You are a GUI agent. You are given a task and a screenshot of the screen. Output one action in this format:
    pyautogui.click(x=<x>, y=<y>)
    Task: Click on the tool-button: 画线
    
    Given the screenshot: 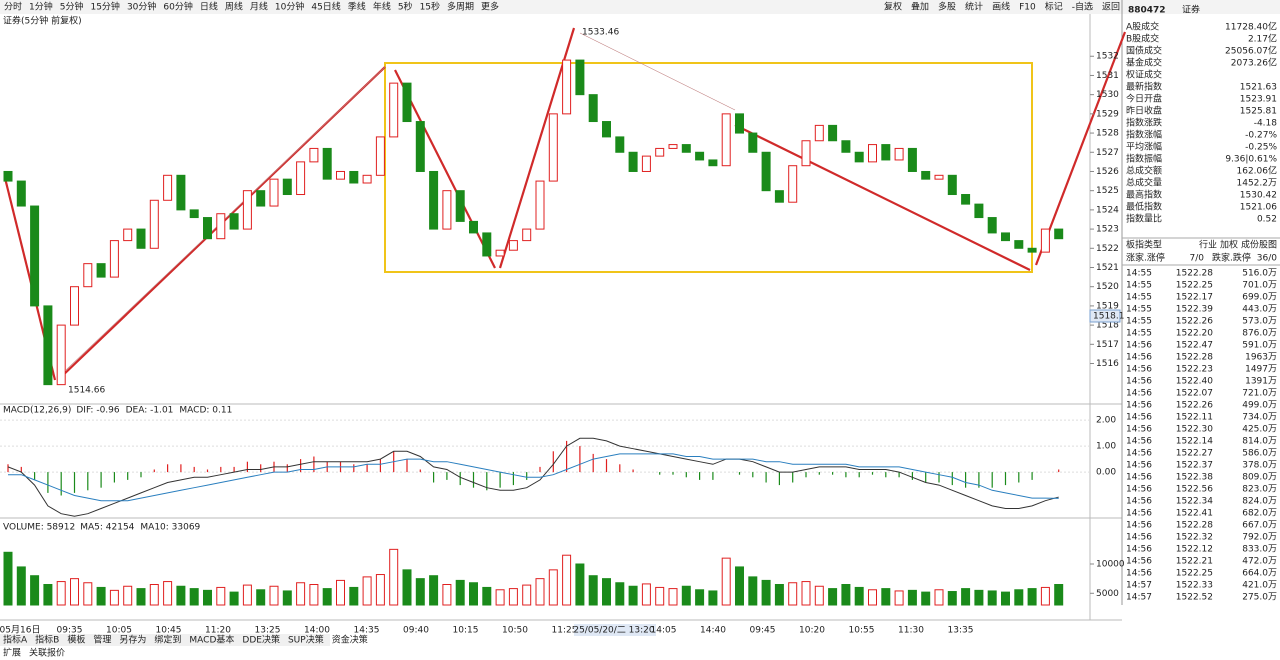 What is the action you would take?
    pyautogui.click(x=1001, y=7)
    